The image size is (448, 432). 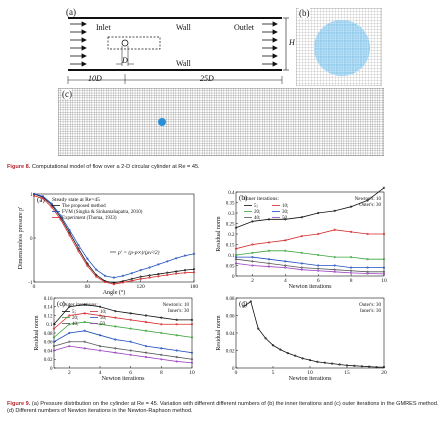 What do you see at coordinates (318, 281) in the screenshot?
I see `x-tick-label: 6` at bounding box center [318, 281].